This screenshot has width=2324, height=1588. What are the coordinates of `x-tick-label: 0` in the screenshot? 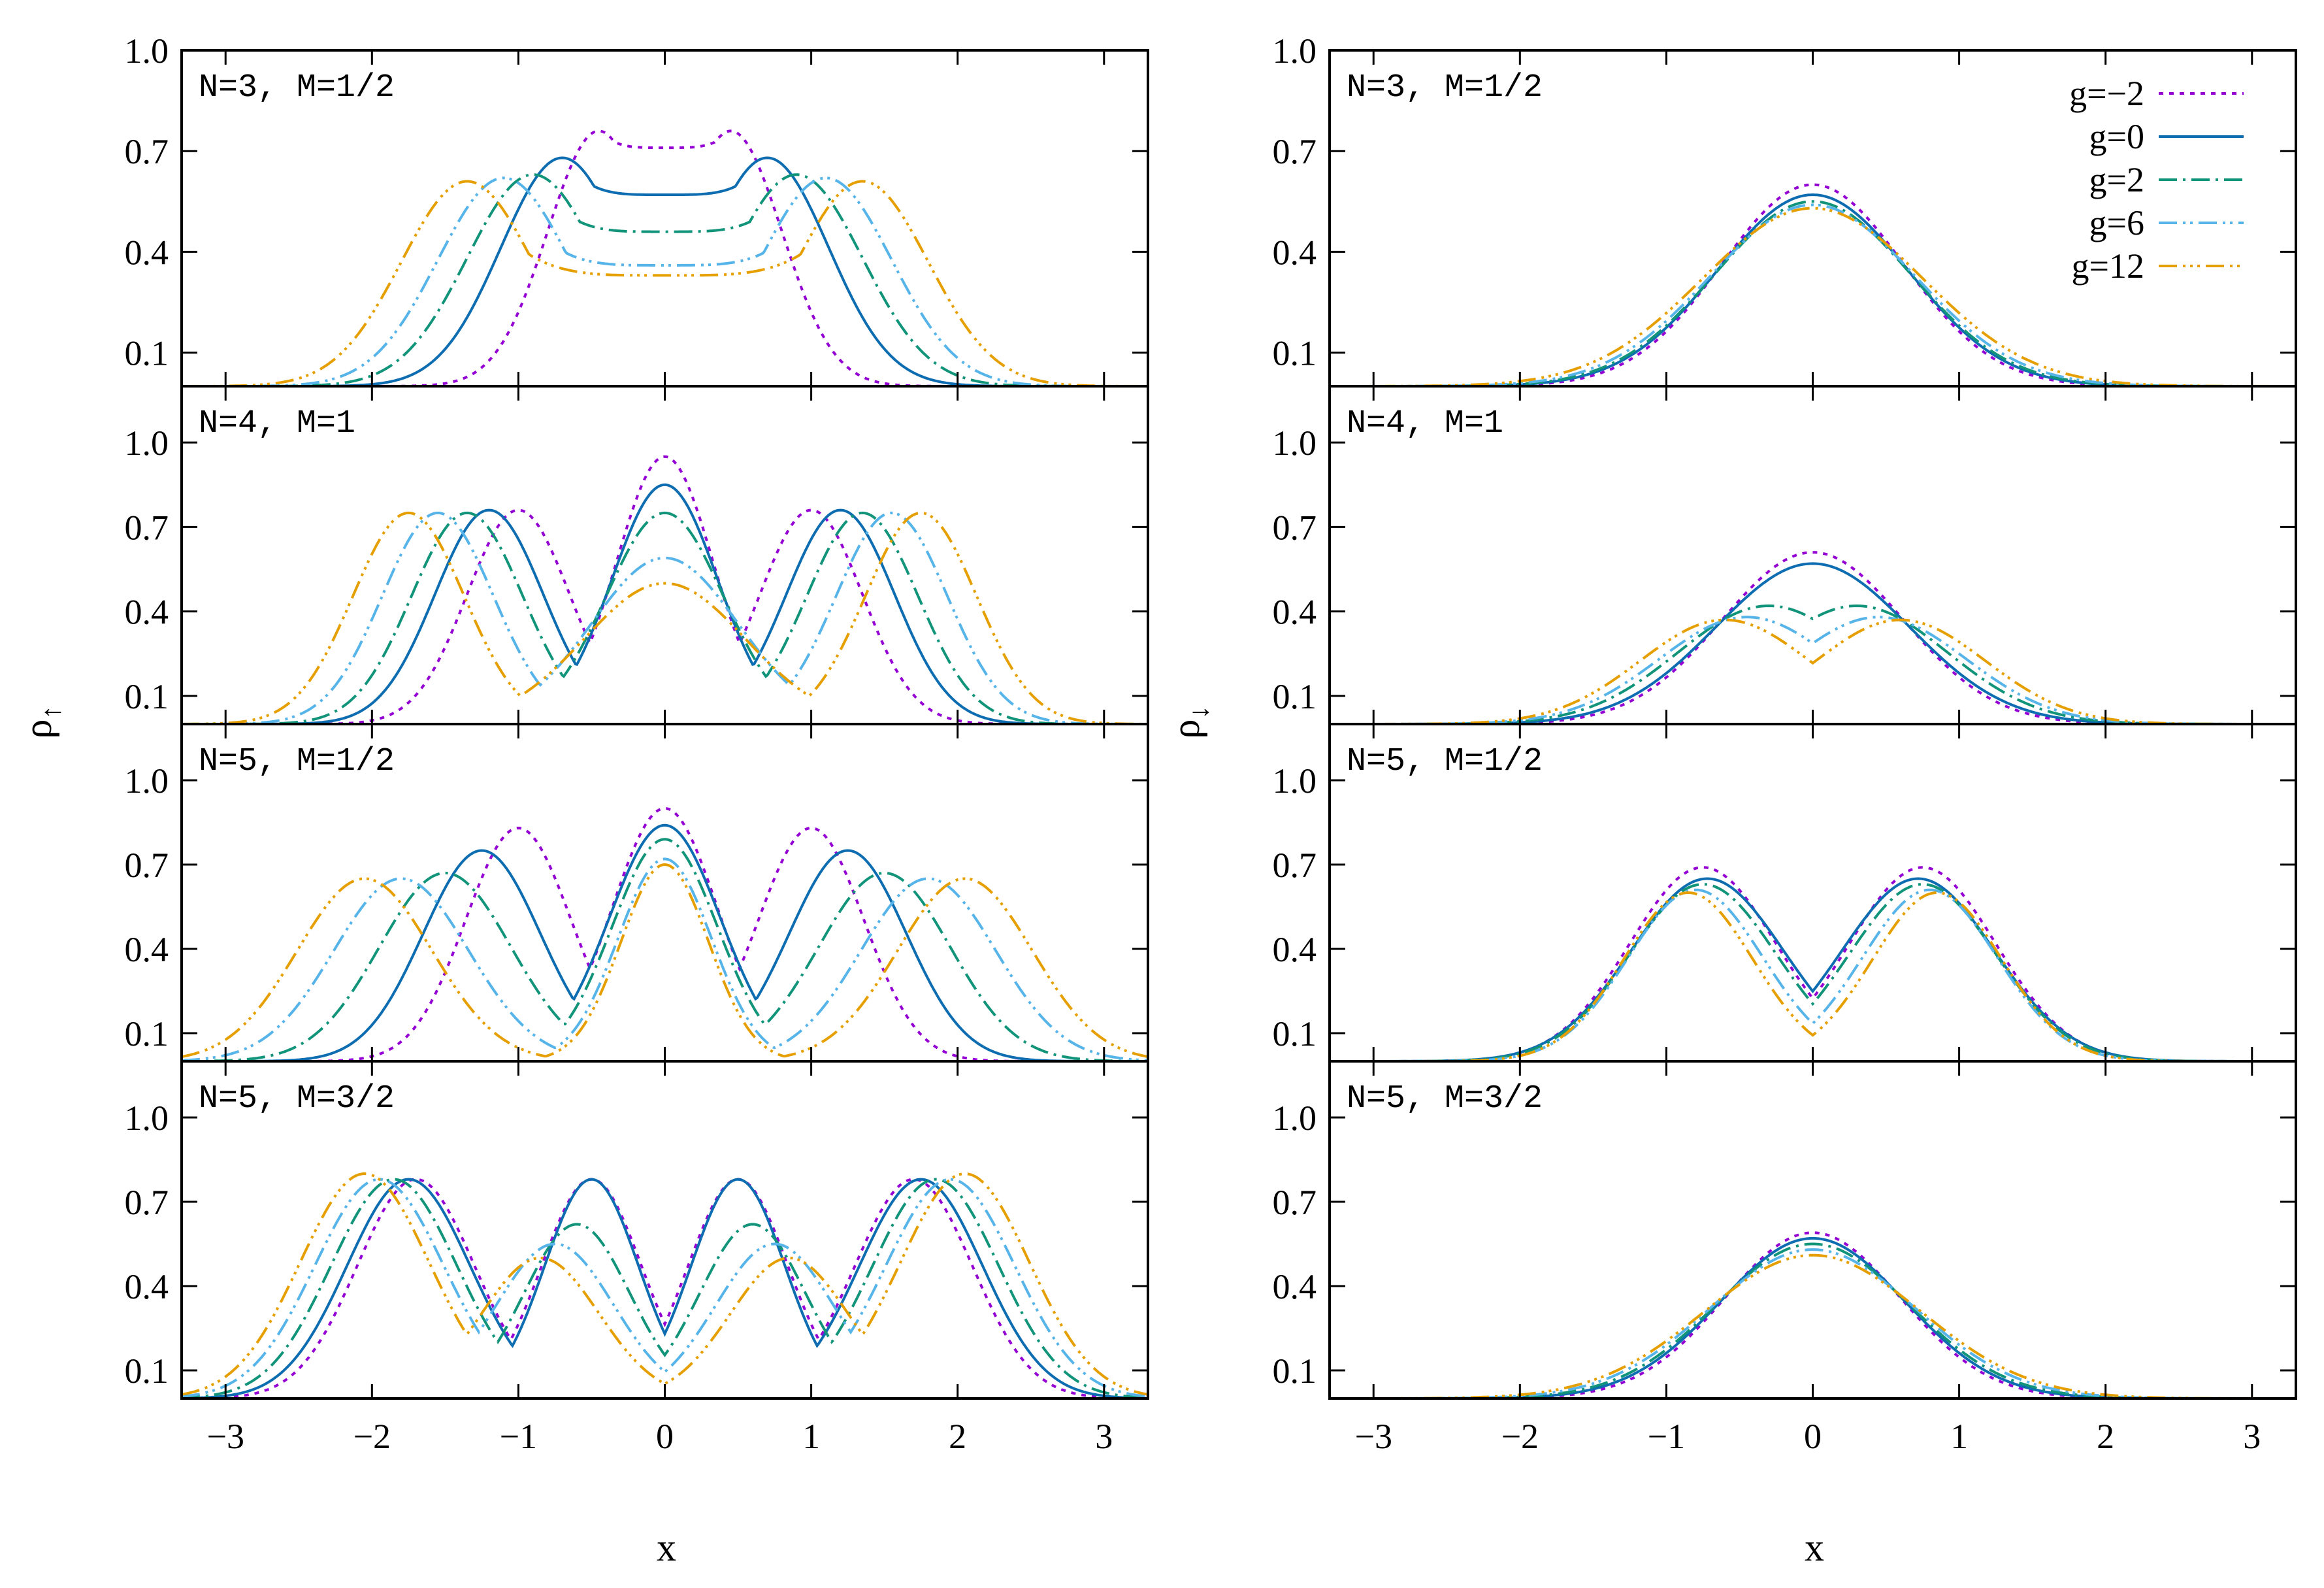 It's located at (1813, 1436).